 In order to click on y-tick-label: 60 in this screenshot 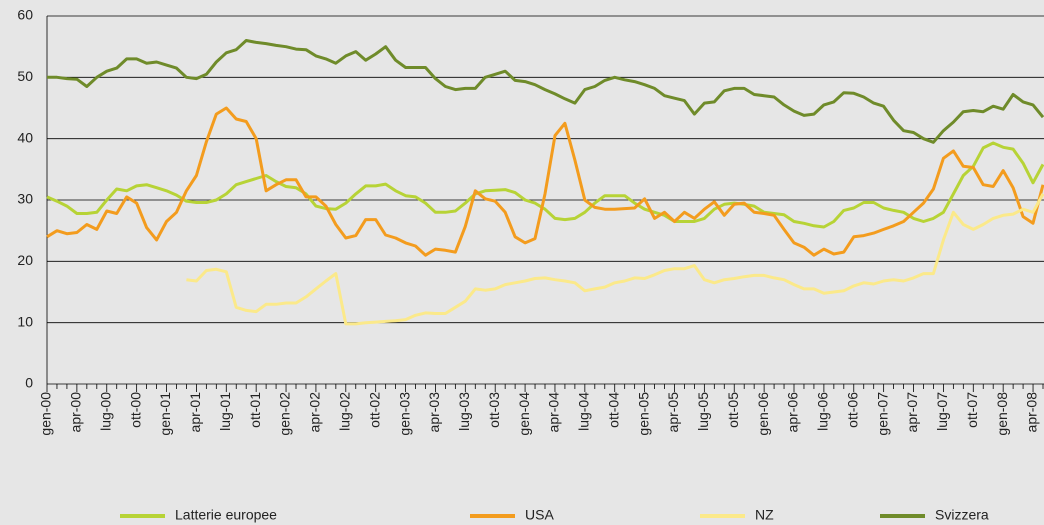, I will do `click(25, 15)`.